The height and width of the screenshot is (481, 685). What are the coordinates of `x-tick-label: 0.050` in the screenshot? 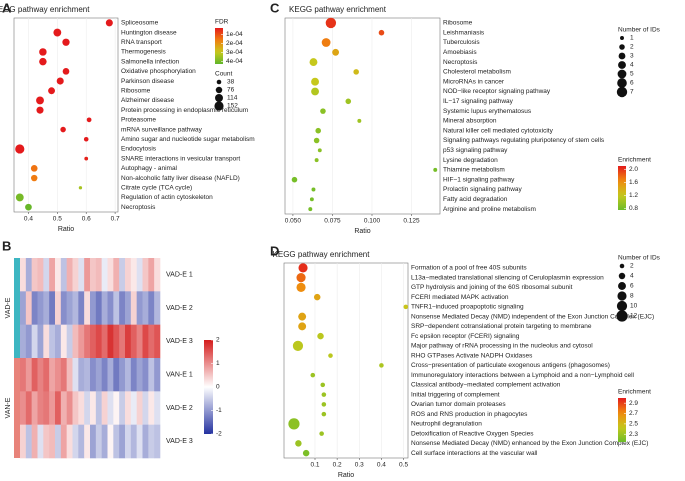 It's located at (293, 221).